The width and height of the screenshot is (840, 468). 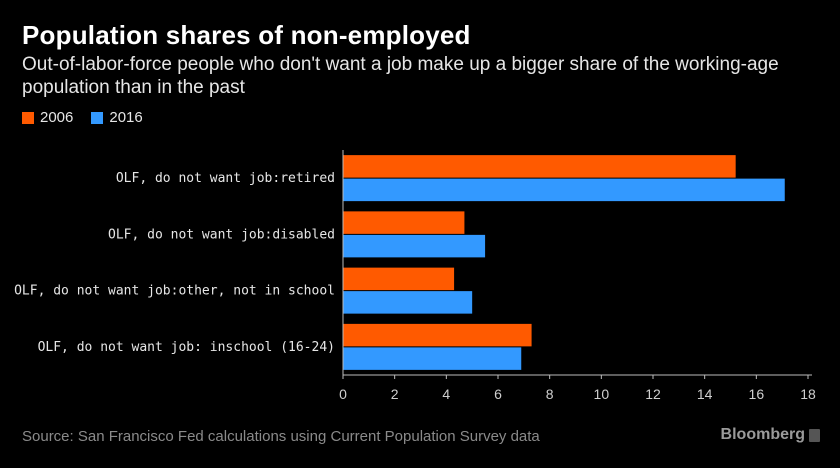 I want to click on x-tick-label-1: 2, so click(x=395, y=394).